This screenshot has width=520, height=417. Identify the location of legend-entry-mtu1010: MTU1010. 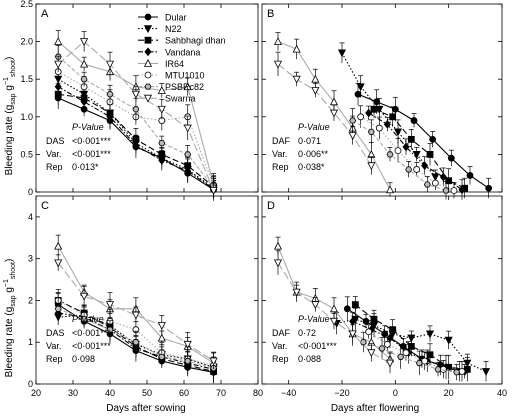
(171, 76).